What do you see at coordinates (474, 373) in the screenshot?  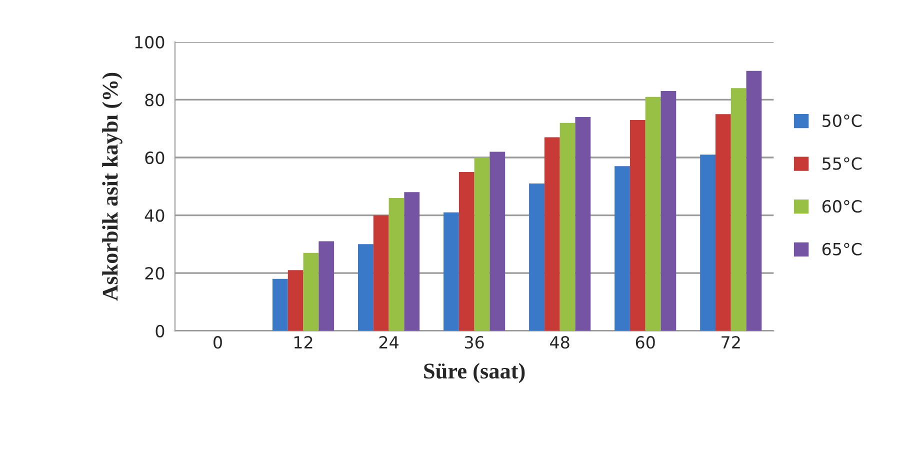 I see `x-axis-title: Süre (saat)` at bounding box center [474, 373].